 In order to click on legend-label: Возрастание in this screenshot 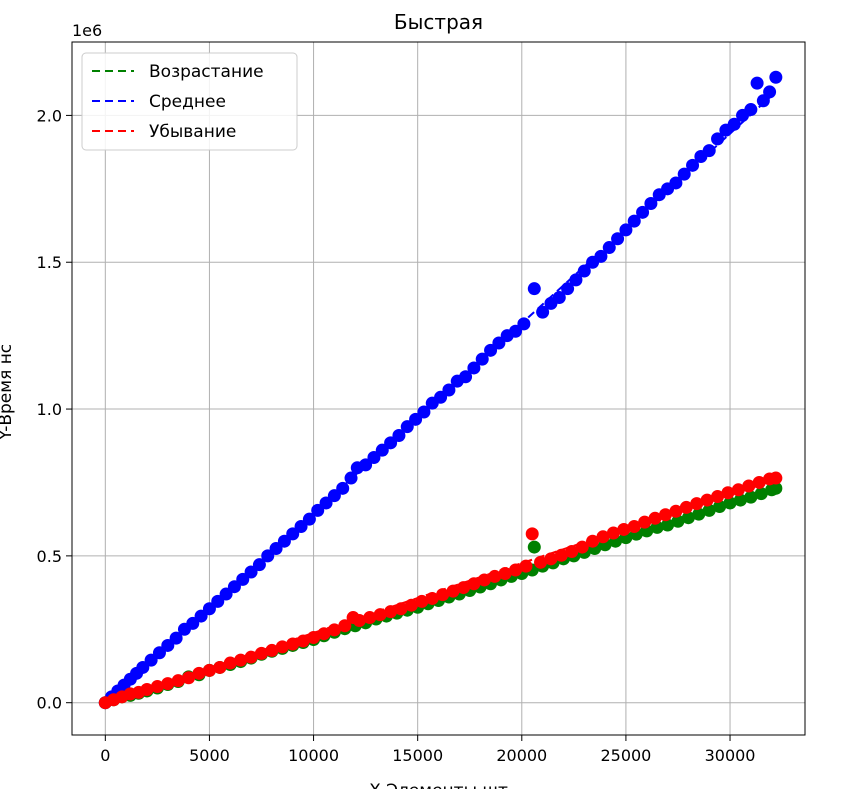, I will do `click(206, 72)`.